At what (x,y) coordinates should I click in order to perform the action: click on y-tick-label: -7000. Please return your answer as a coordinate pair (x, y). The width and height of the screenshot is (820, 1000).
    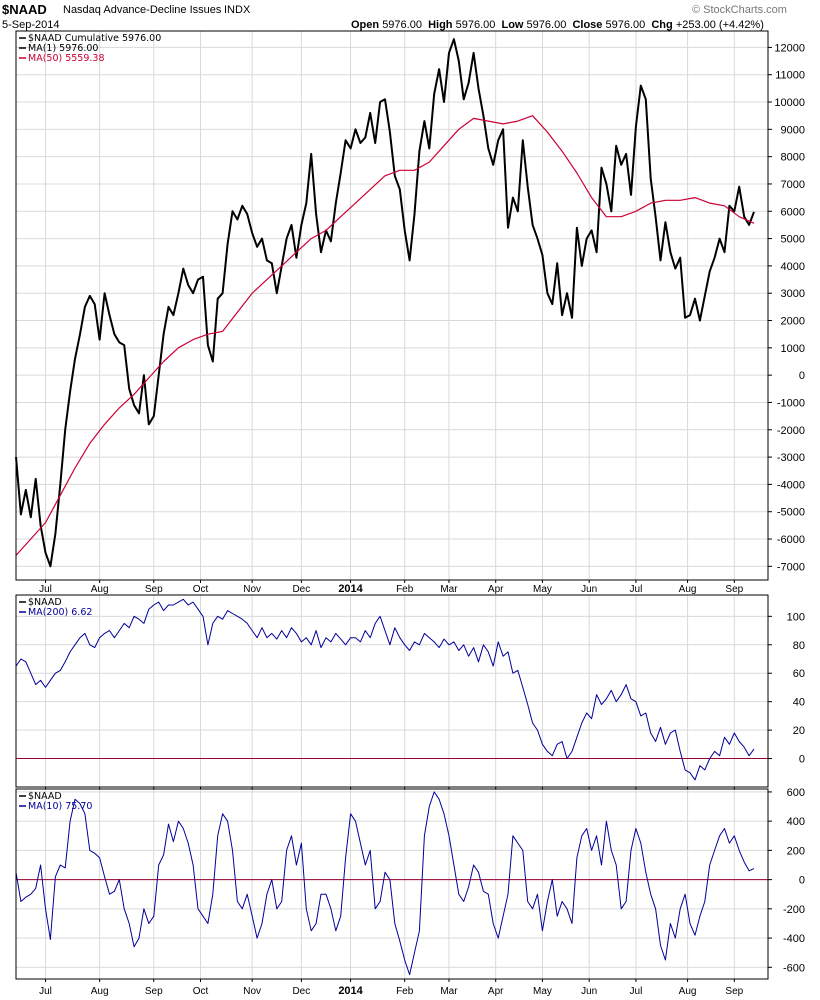
    Looking at the image, I should click on (791, 567).